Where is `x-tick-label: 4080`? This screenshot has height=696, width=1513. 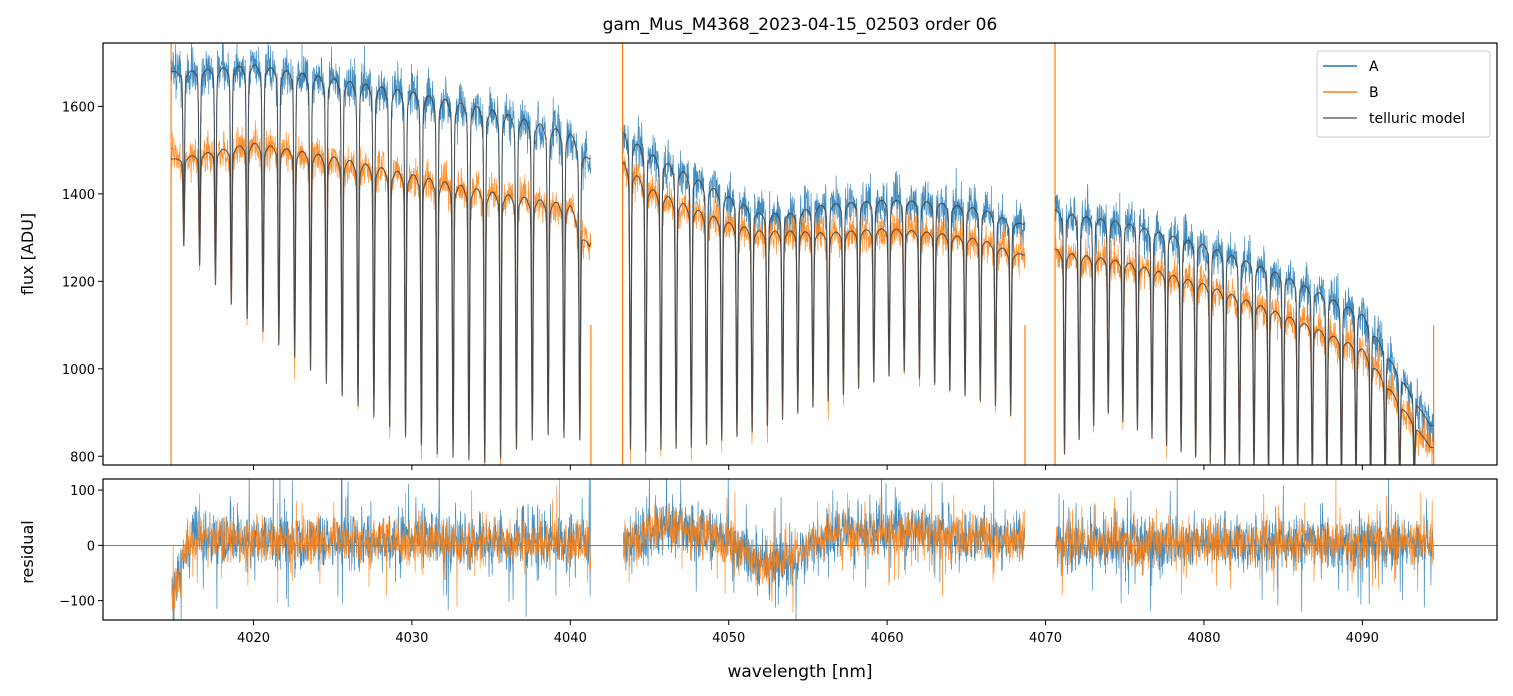 x-tick-label: 4080 is located at coordinates (1203, 638).